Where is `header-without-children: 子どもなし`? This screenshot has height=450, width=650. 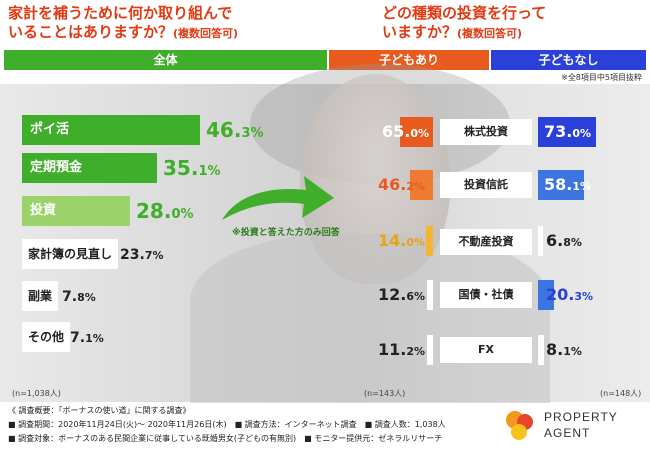
header-without-children: 子どもなし is located at coordinates (568, 60).